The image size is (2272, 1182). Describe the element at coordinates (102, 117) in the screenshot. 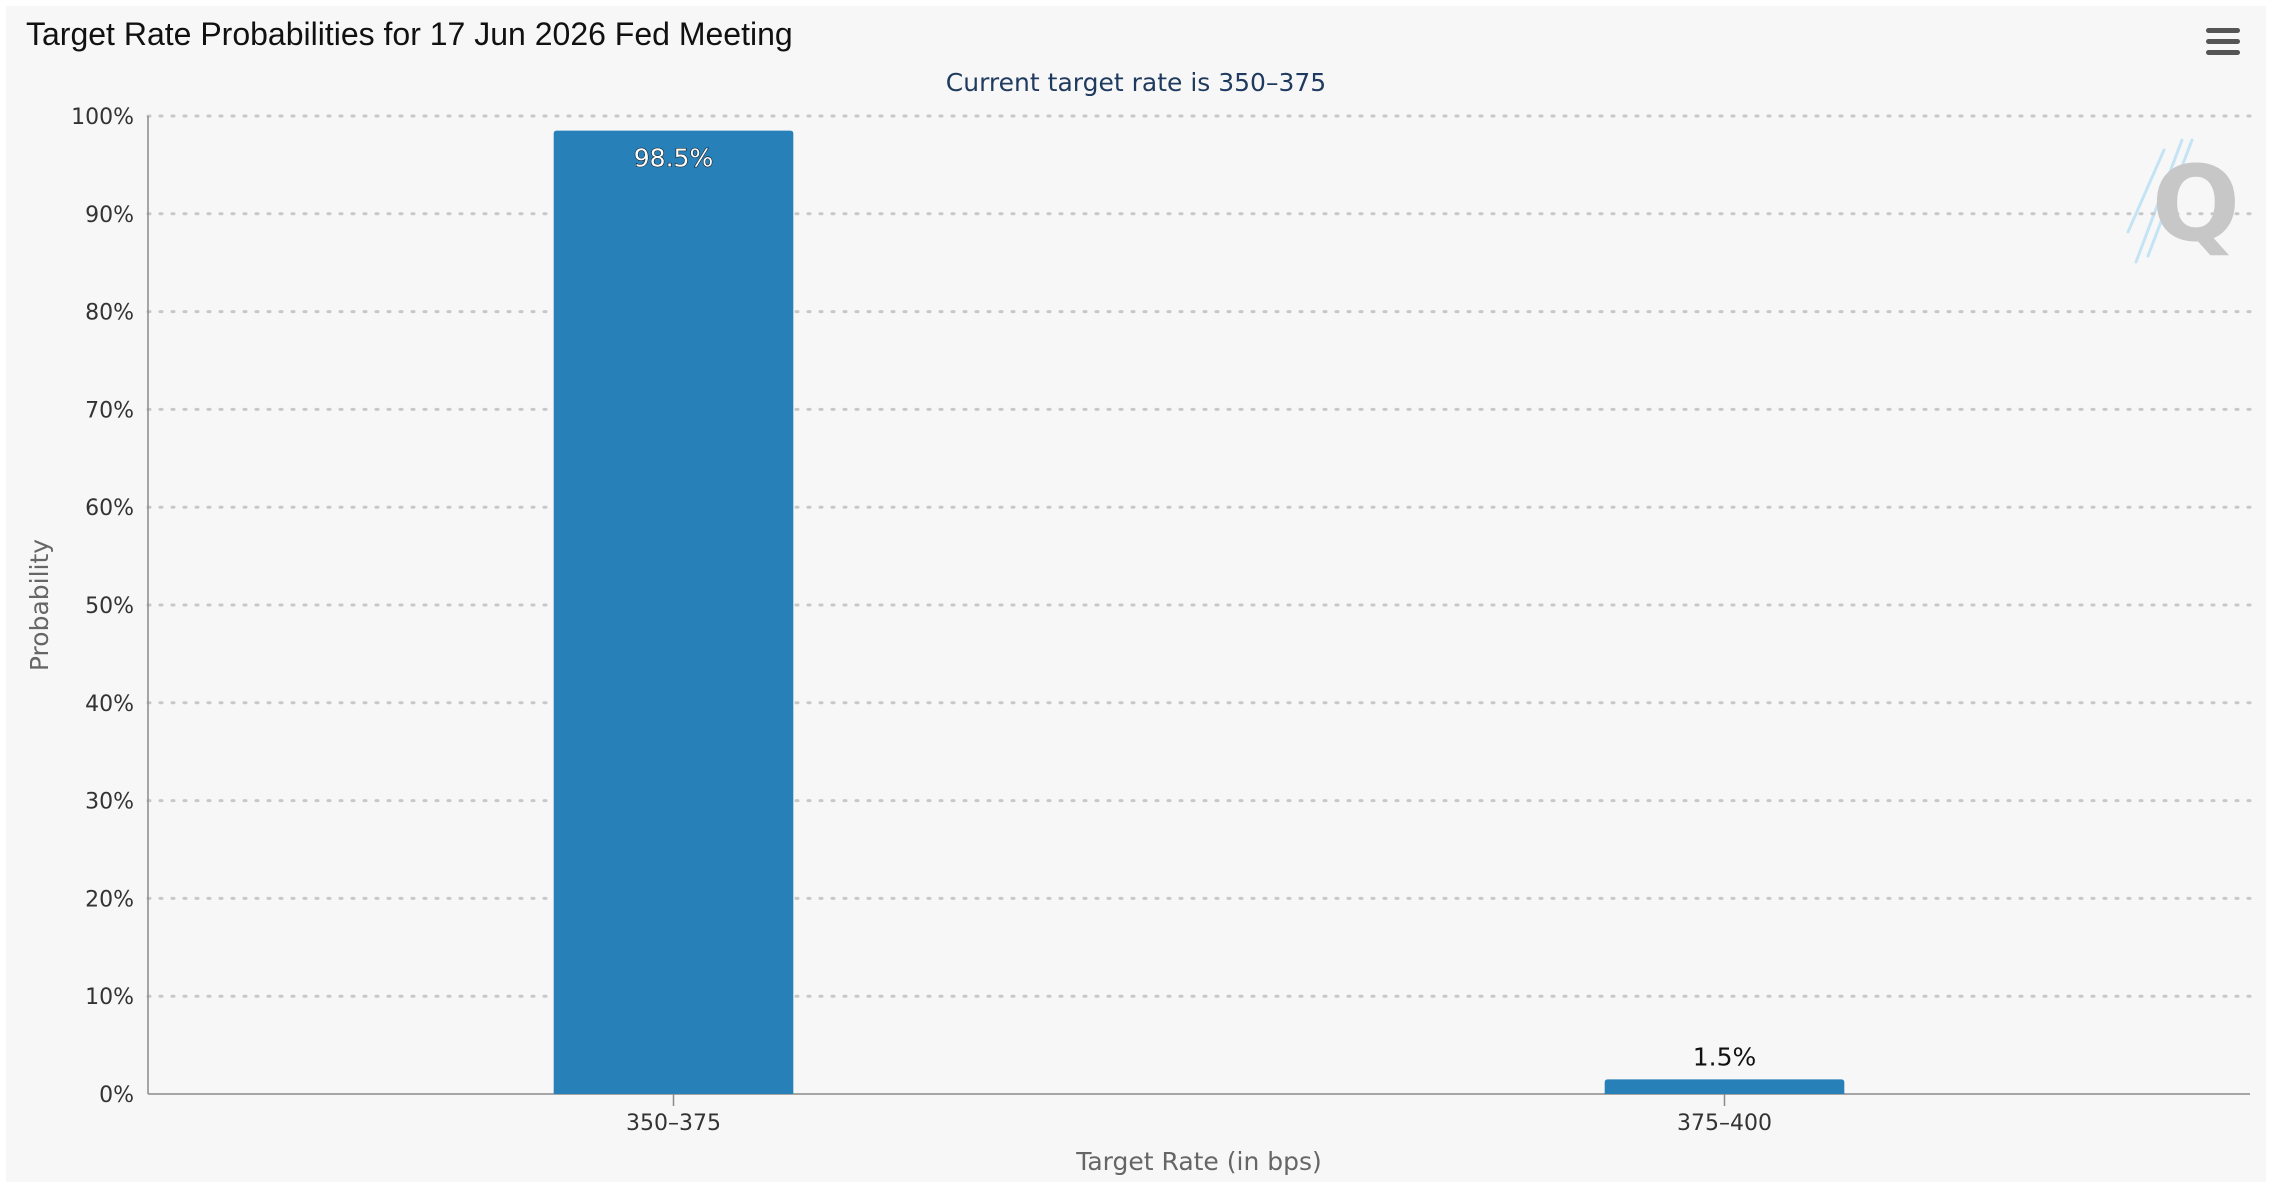

I see `y-tick-label: 100%` at that location.